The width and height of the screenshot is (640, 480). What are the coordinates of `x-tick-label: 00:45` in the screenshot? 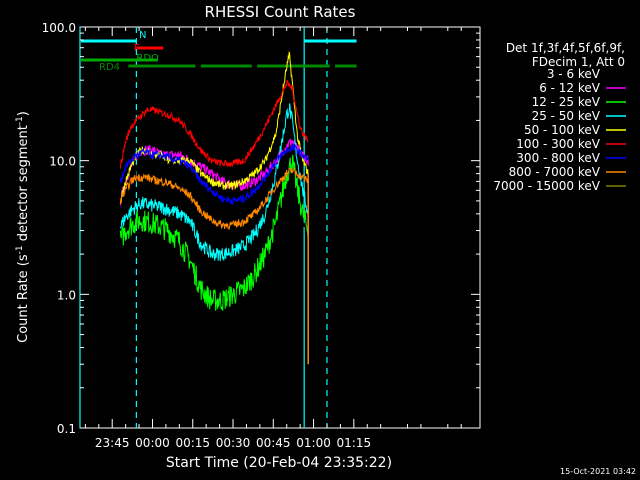 It's located at (273, 443).